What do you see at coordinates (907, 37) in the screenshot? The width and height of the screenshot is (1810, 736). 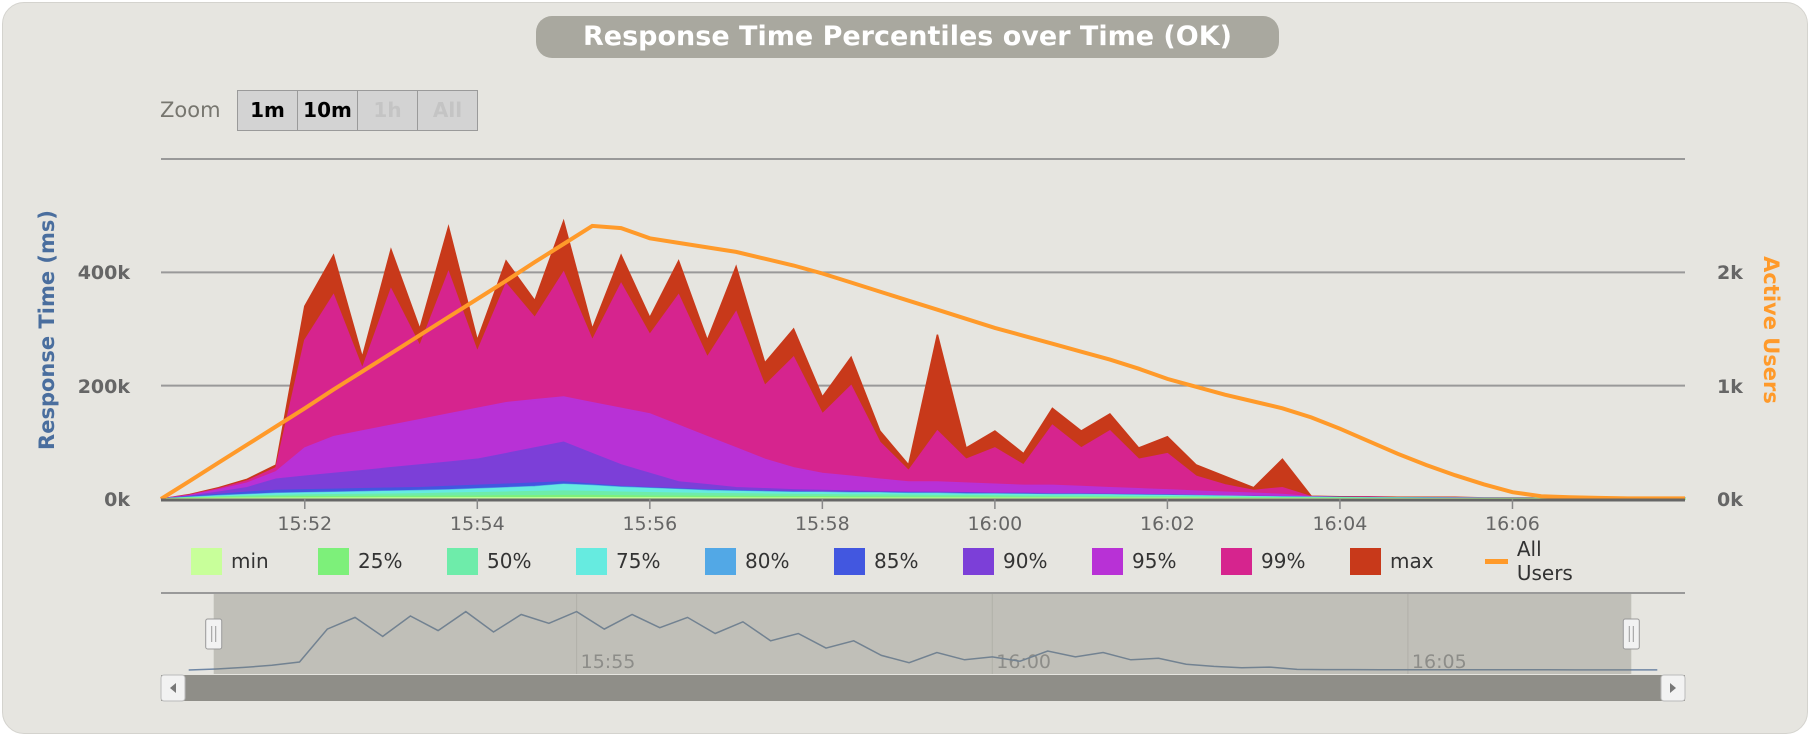 I see `chart-title: Response Time Percentiles over Time (OK)` at bounding box center [907, 37].